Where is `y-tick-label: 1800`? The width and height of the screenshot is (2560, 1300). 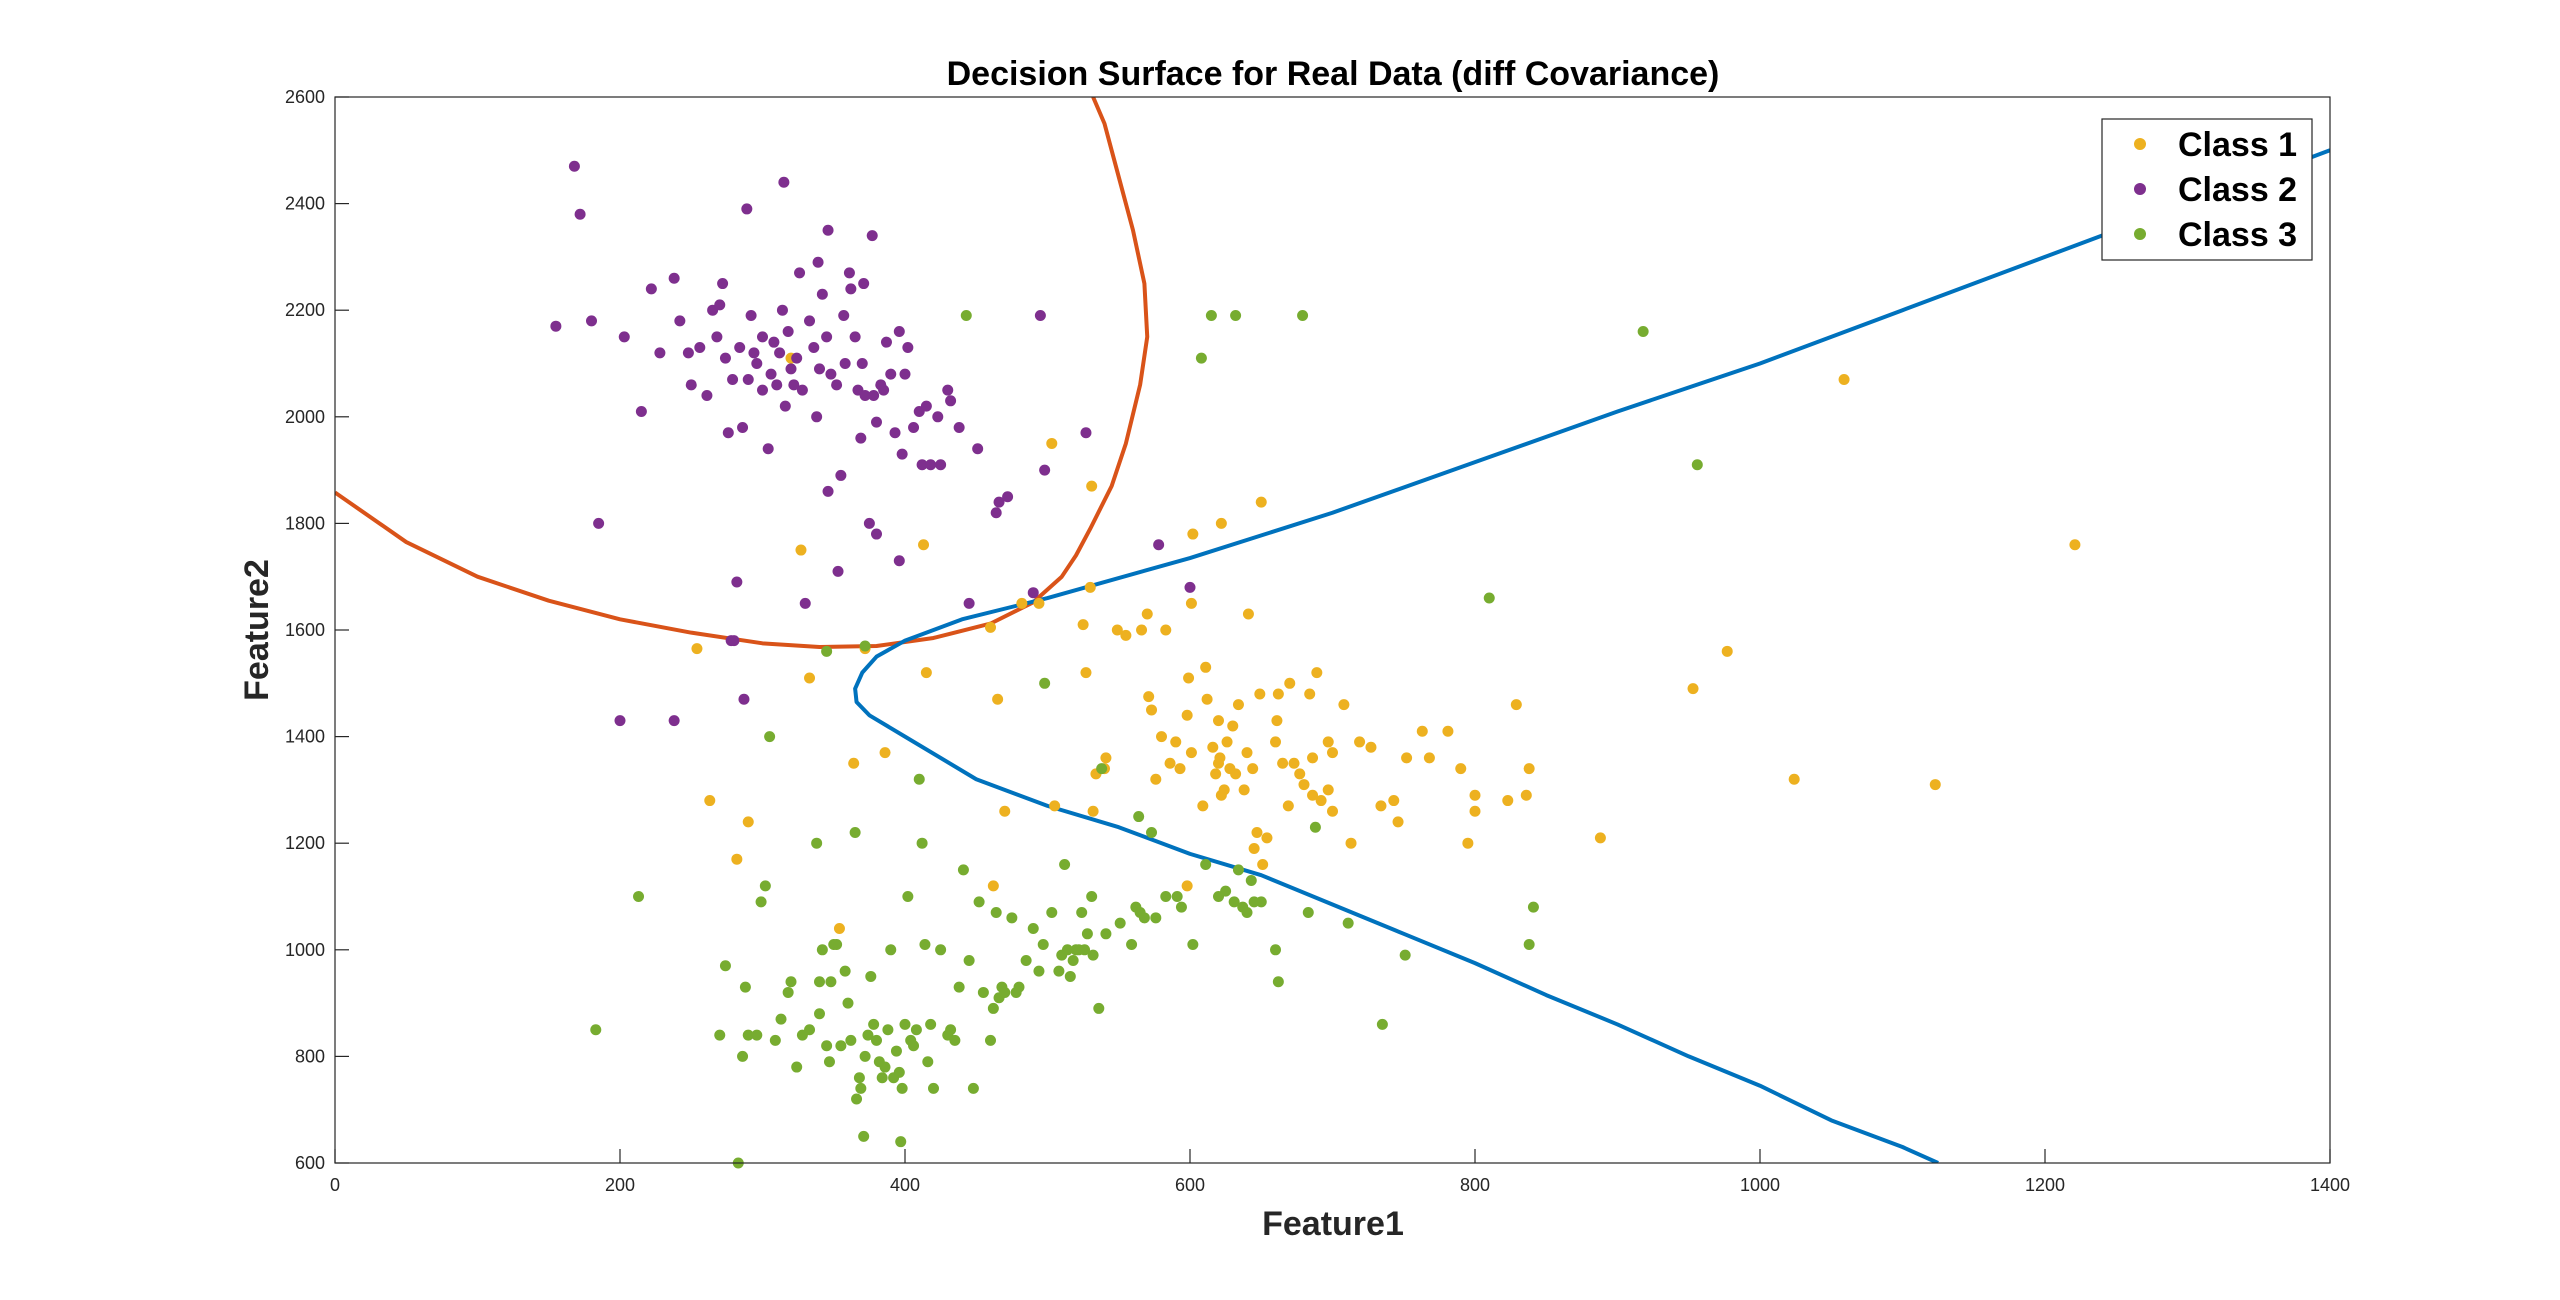
y-tick-label: 1800 is located at coordinates (305, 523).